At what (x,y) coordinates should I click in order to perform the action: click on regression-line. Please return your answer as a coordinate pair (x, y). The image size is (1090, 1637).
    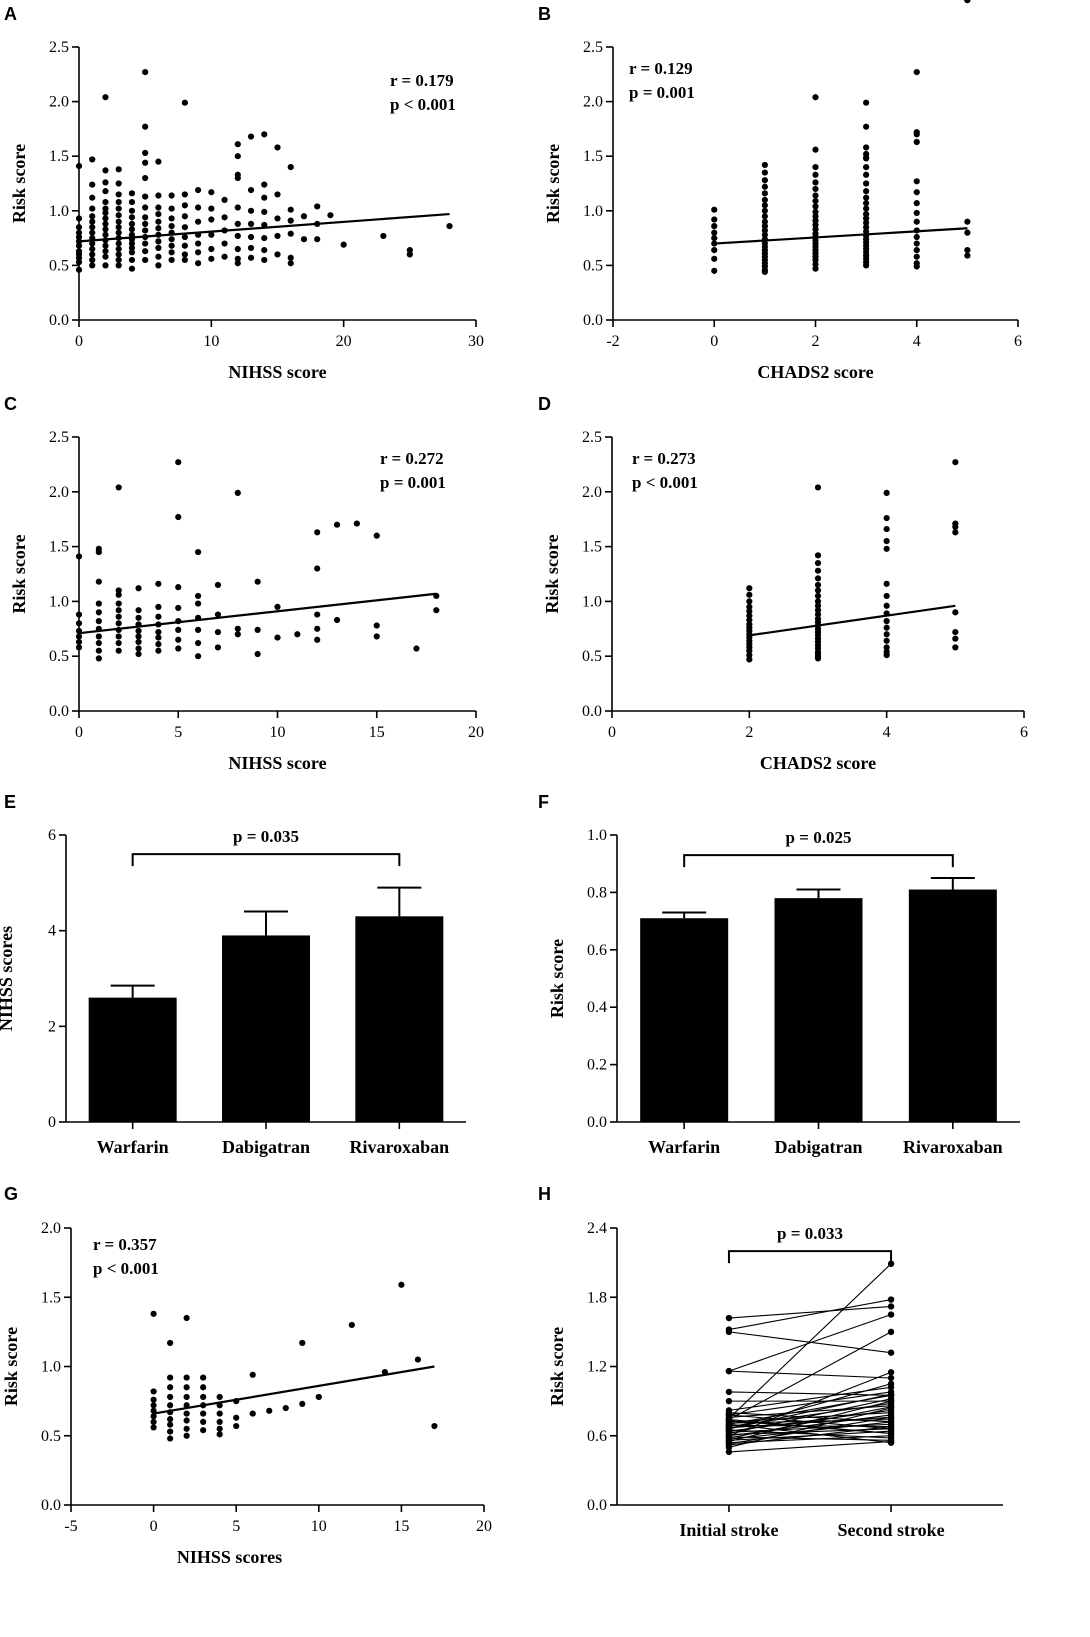
    Looking at the image, I should click on (264, 227).